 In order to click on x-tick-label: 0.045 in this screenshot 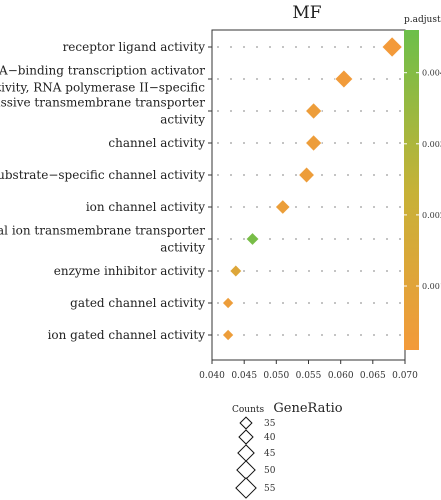, I will do `click(244, 376)`.